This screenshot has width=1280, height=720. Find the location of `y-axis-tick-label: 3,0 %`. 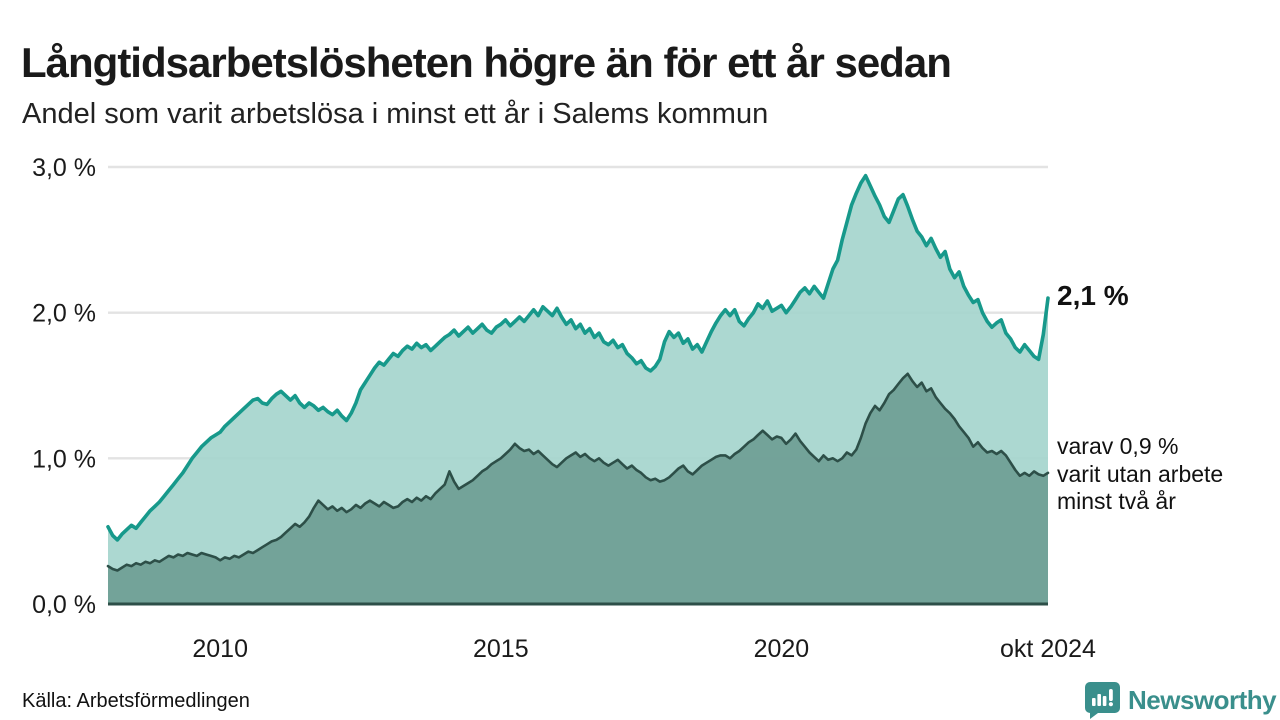

y-axis-tick-label: 3,0 % is located at coordinates (64, 168).